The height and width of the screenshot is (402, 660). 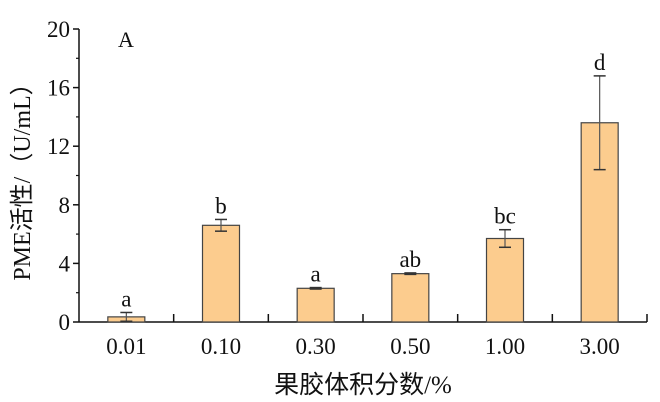 What do you see at coordinates (363, 385) in the screenshot?
I see `x-axis-label: 果胶体积分数/%` at bounding box center [363, 385].